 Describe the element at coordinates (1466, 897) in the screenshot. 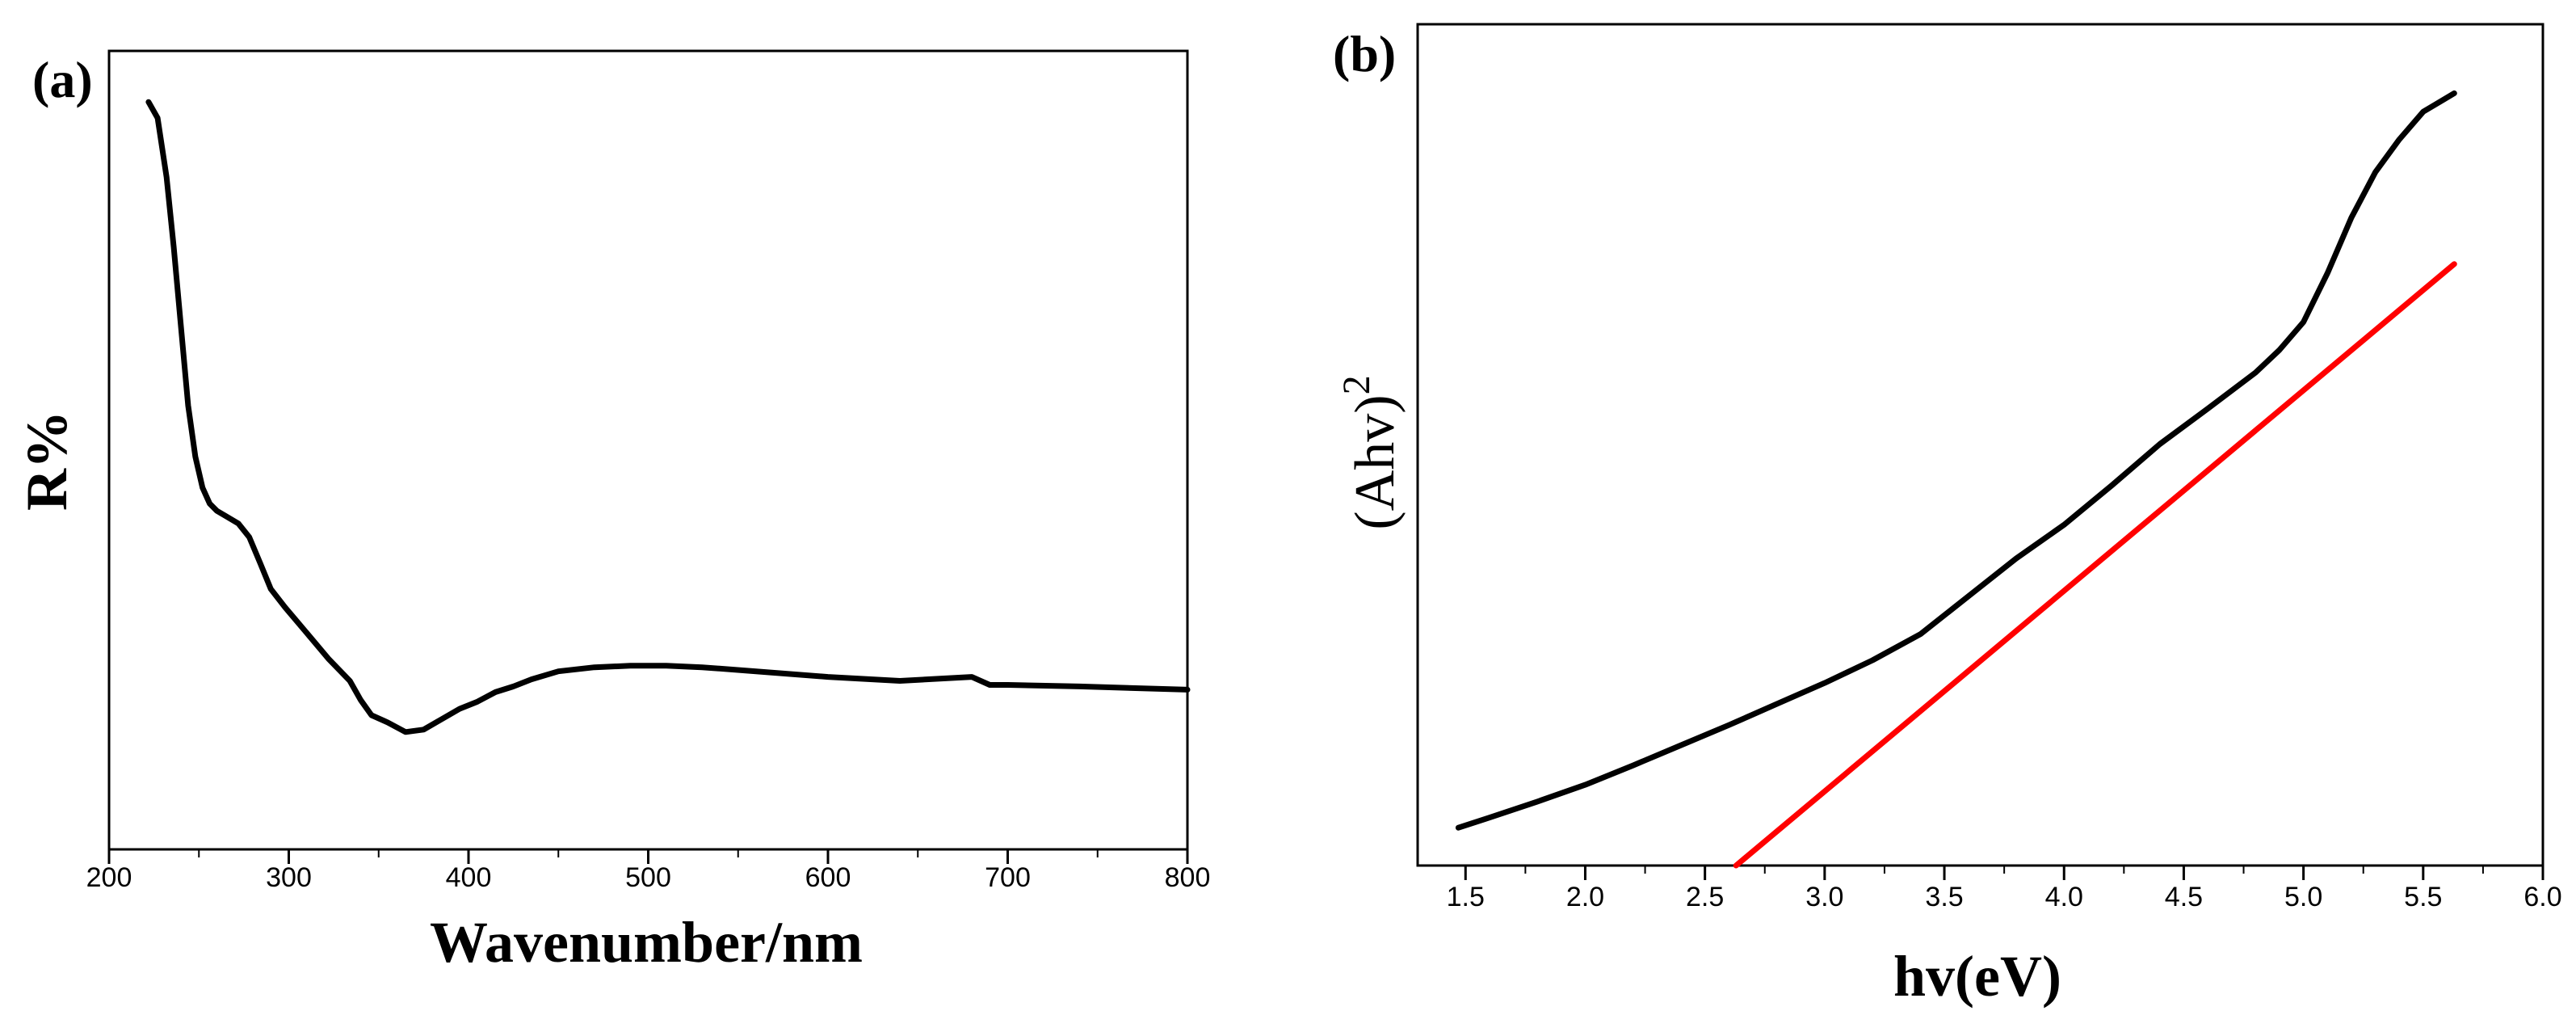

I see `panel-b-x-tick-label: 1.5` at that location.